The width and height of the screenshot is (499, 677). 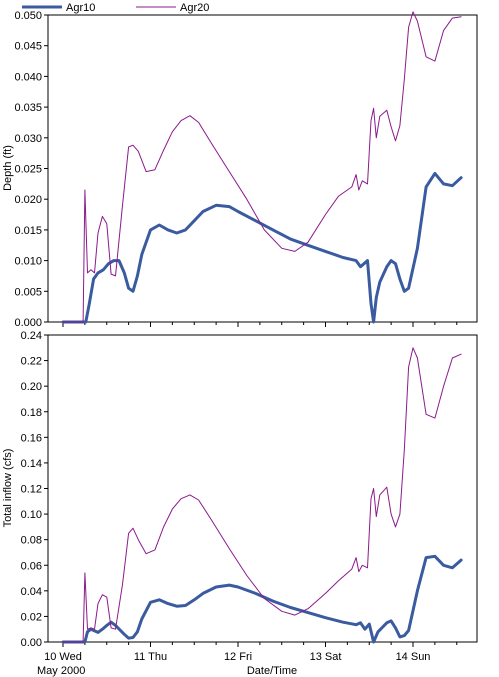 I want to click on inflow-y-tick-label: 0.04, so click(x=31, y=592).